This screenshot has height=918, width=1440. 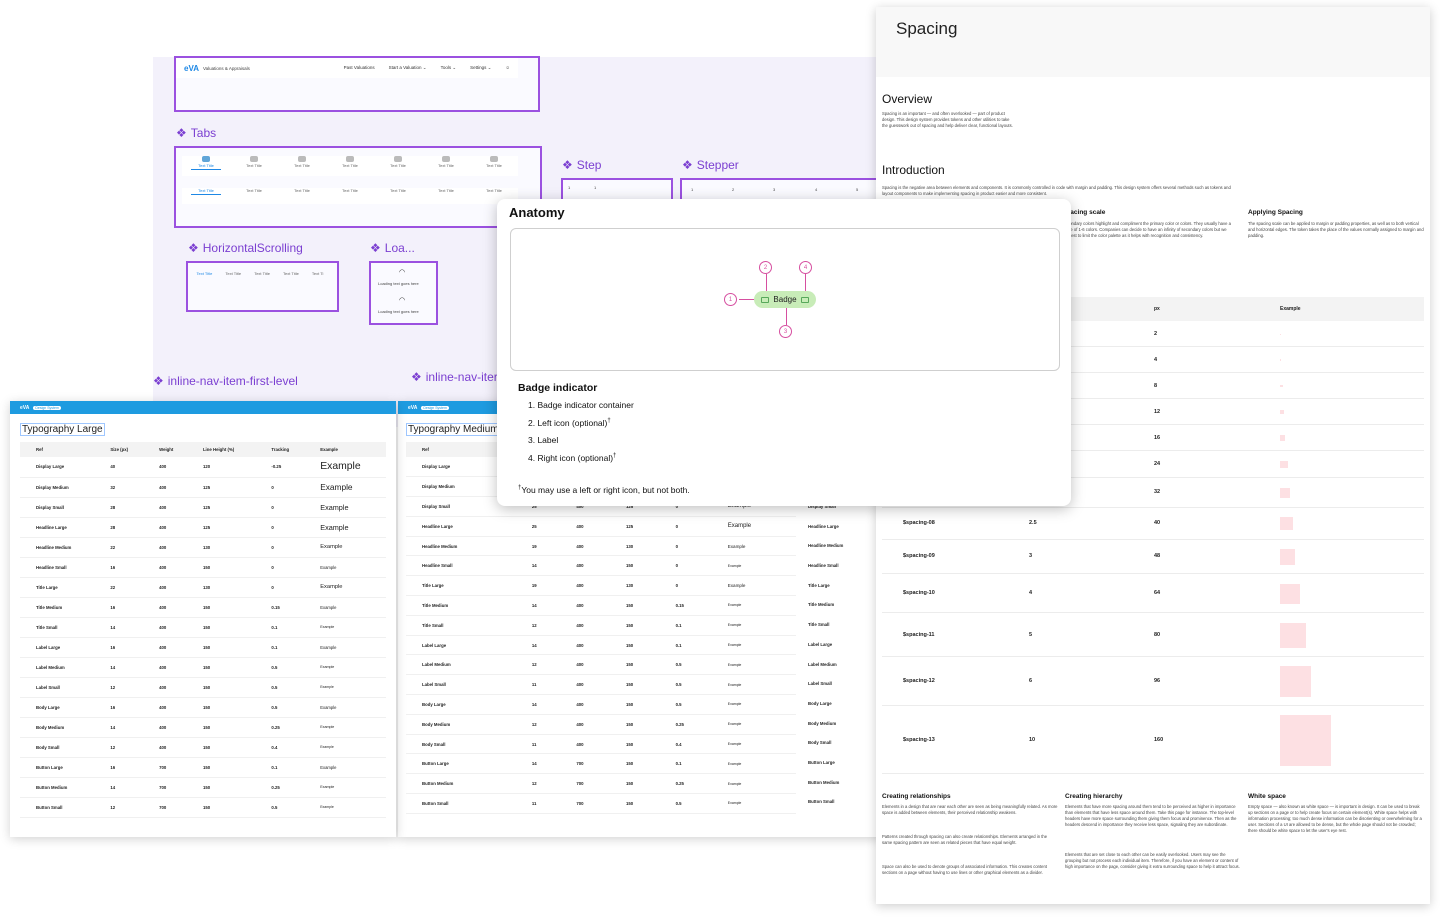 I want to click on table-cell: Display Small, so click(x=57, y=507).